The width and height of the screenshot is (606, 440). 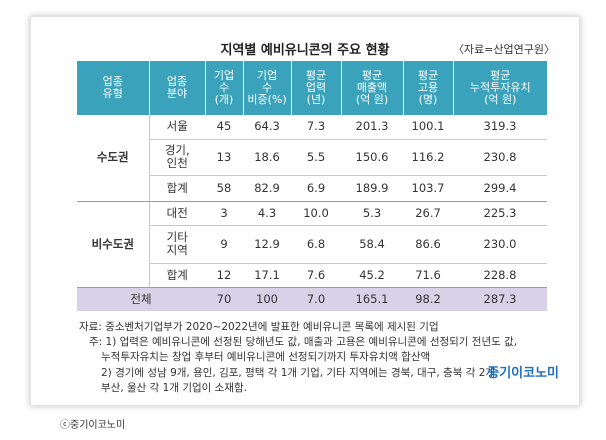 What do you see at coordinates (523, 373) in the screenshot?
I see `brand-logo: 중기이코노미` at bounding box center [523, 373].